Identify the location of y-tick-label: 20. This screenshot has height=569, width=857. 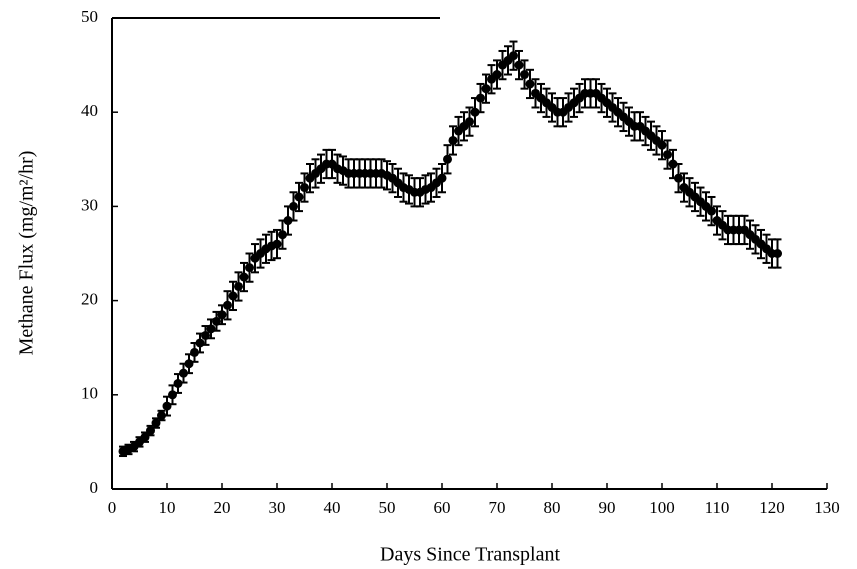
(89, 299).